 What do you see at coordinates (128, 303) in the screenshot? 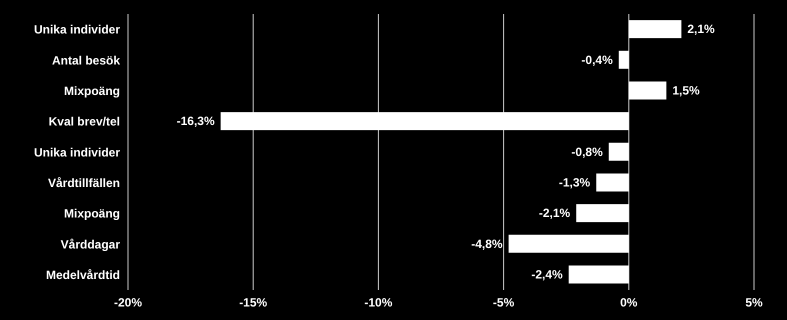
I see `x-tick-label: -20%` at bounding box center [128, 303].